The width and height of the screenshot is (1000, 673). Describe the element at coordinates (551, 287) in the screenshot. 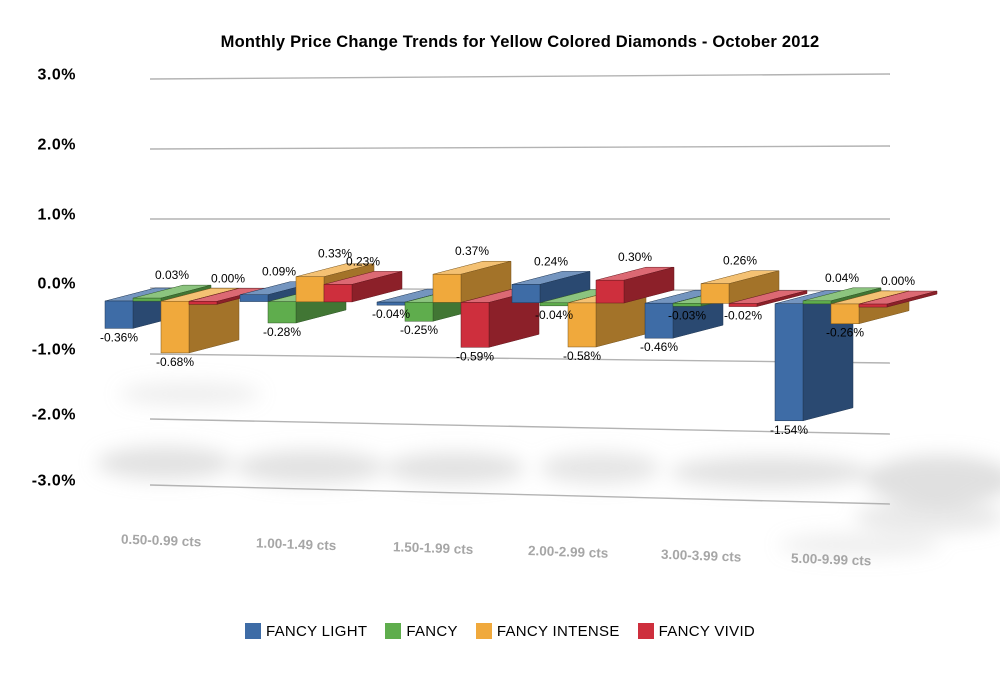

I see `bar-fancy-light` at that location.